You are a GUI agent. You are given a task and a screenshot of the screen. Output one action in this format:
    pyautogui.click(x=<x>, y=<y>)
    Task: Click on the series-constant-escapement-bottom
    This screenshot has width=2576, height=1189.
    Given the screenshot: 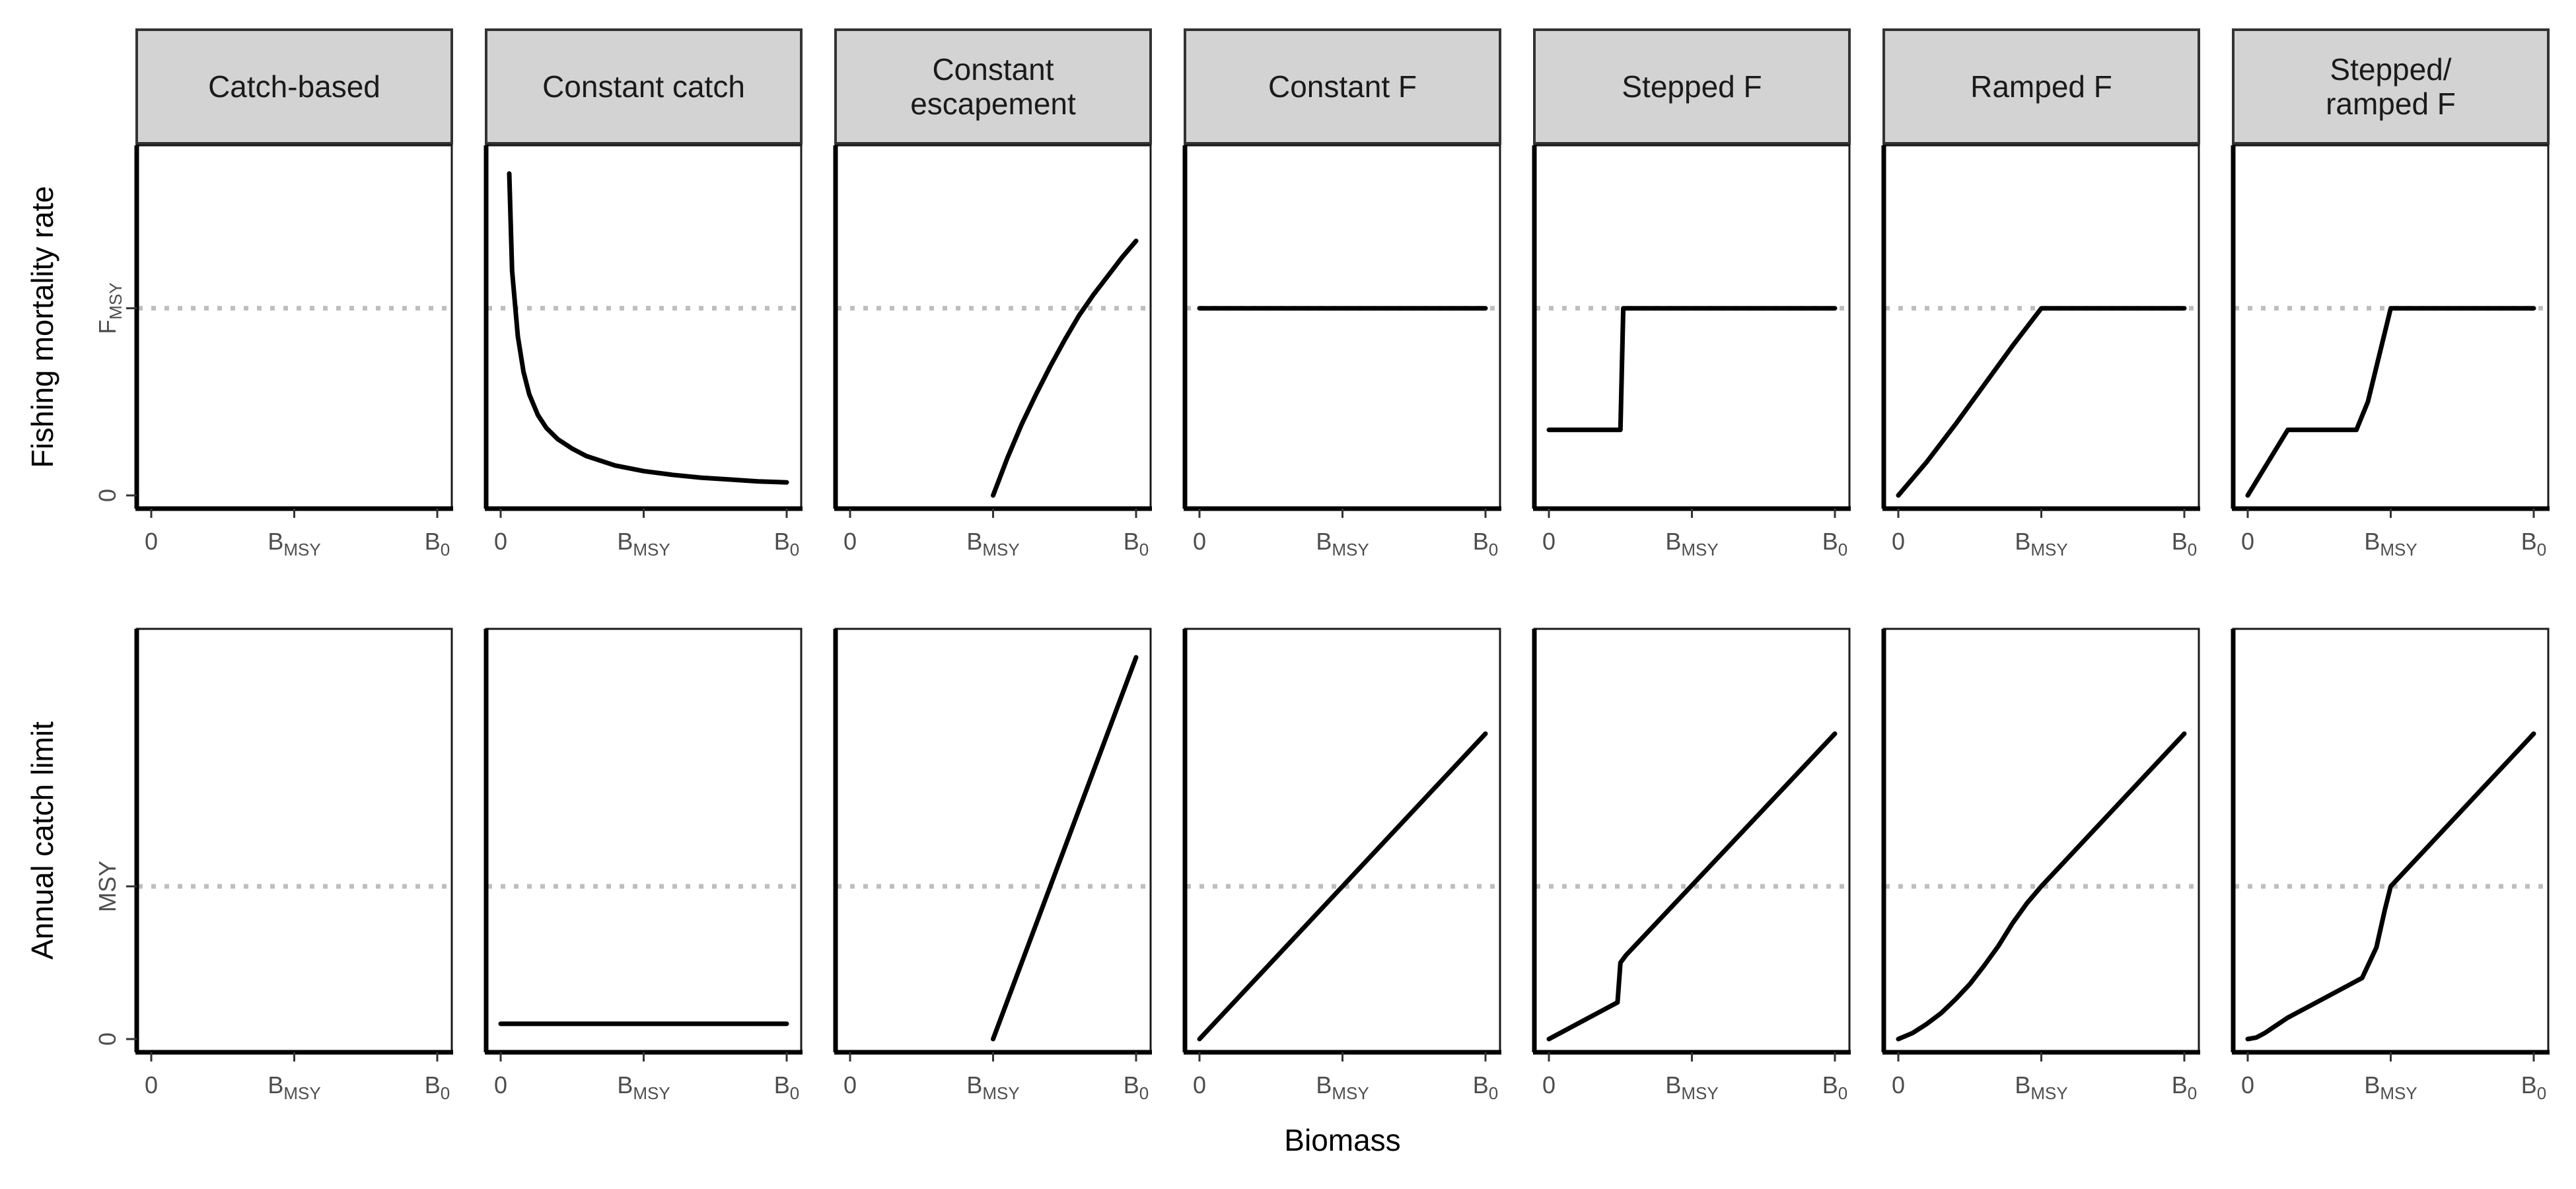 What is the action you would take?
    pyautogui.click(x=1065, y=848)
    